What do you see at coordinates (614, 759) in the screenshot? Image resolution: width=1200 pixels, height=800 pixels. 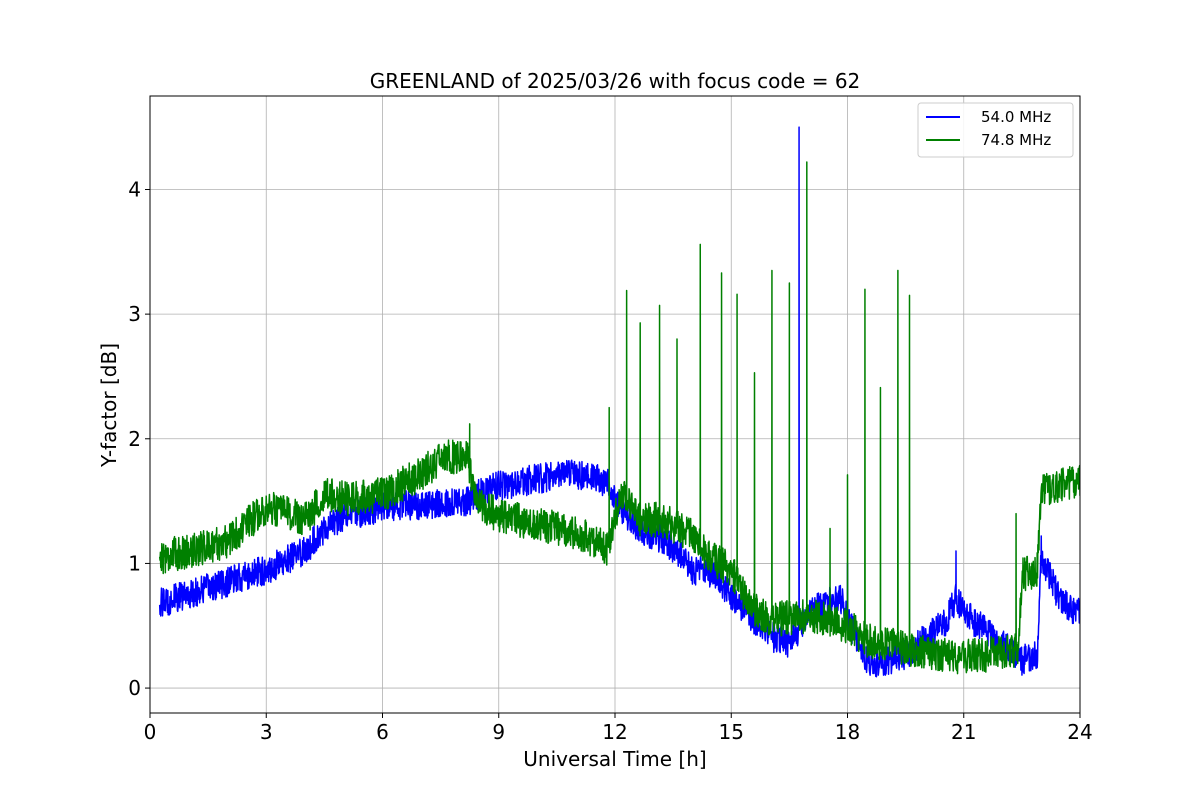 I see `x-axis-title: Universal Time [h]` at bounding box center [614, 759].